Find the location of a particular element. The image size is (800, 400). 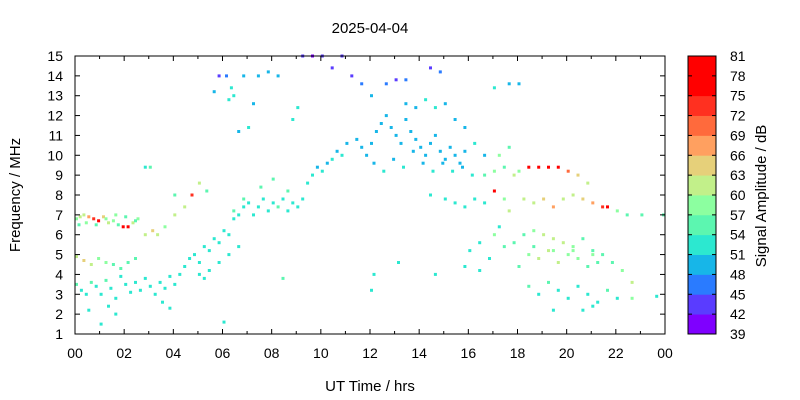

colorbar-tick-label: 72 is located at coordinates (738, 116).